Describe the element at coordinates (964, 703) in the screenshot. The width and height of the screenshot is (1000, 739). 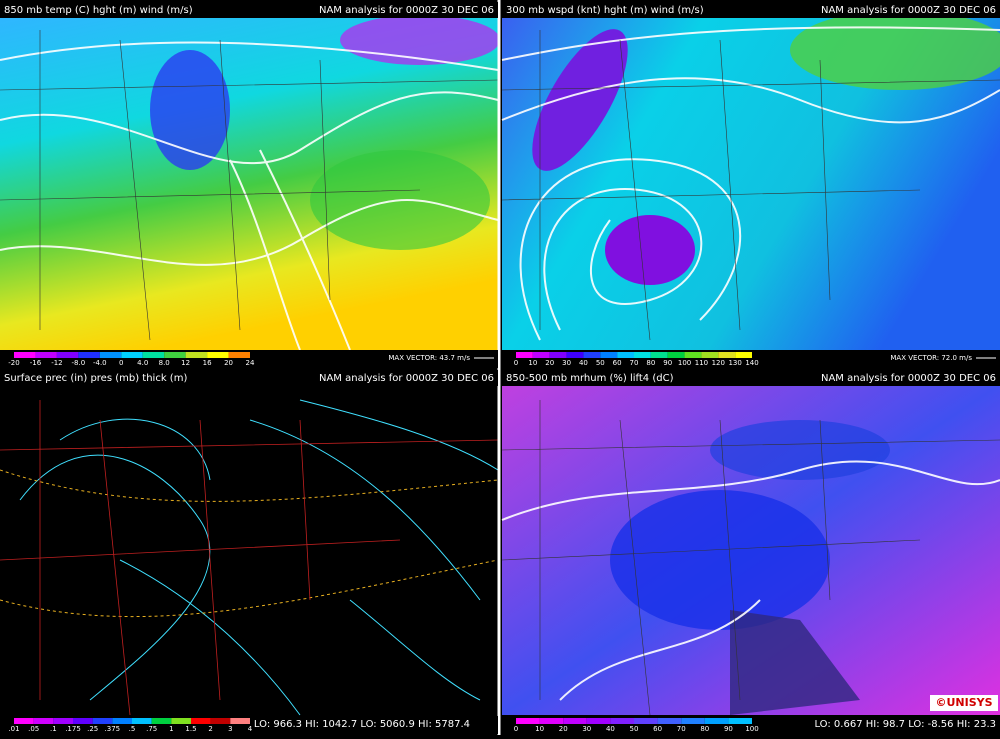
I see `logo-box` at that location.